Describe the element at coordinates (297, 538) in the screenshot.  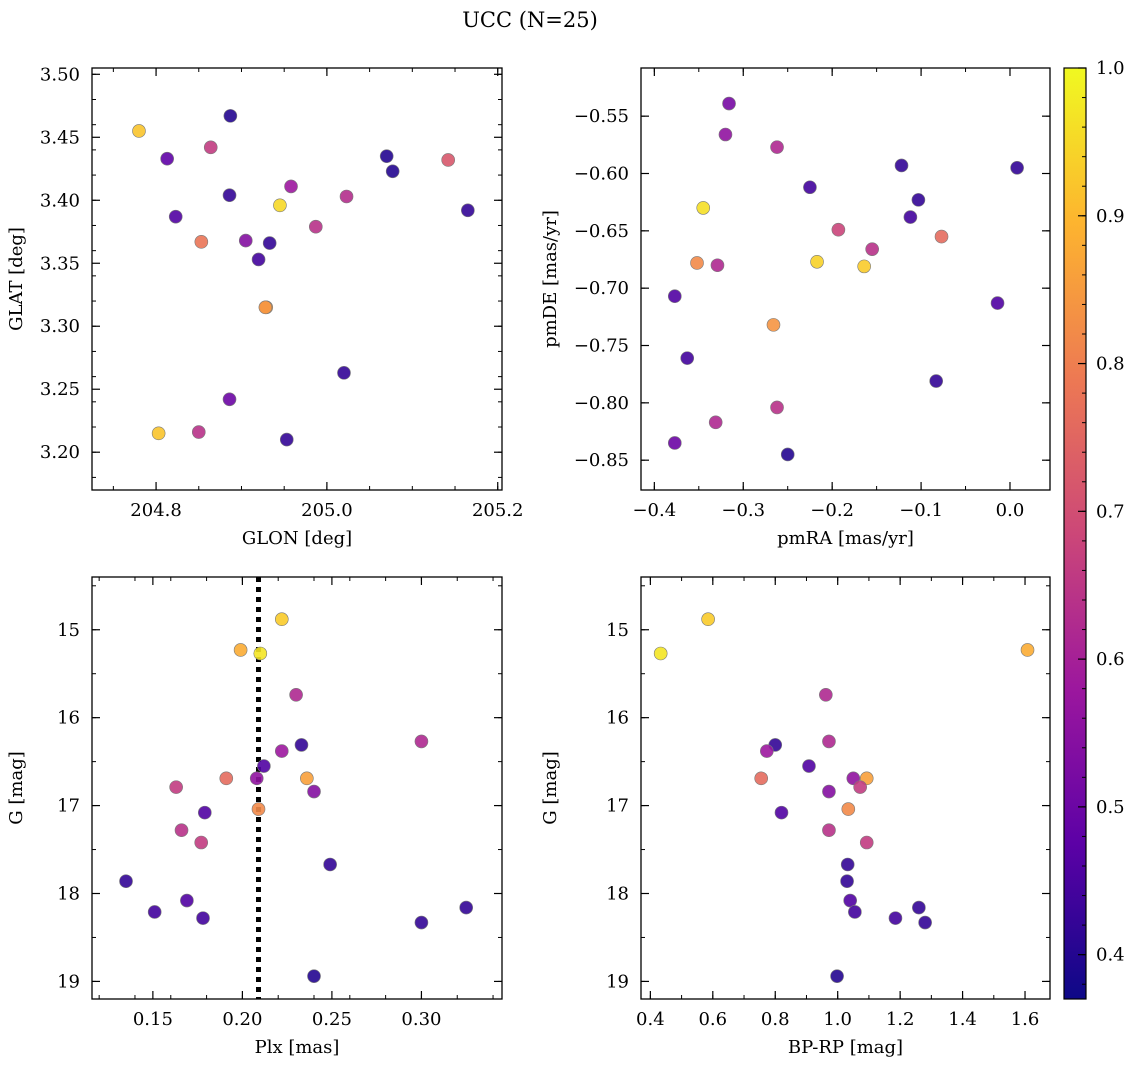
I see `x-axis-label: GLON [deg]` at that location.